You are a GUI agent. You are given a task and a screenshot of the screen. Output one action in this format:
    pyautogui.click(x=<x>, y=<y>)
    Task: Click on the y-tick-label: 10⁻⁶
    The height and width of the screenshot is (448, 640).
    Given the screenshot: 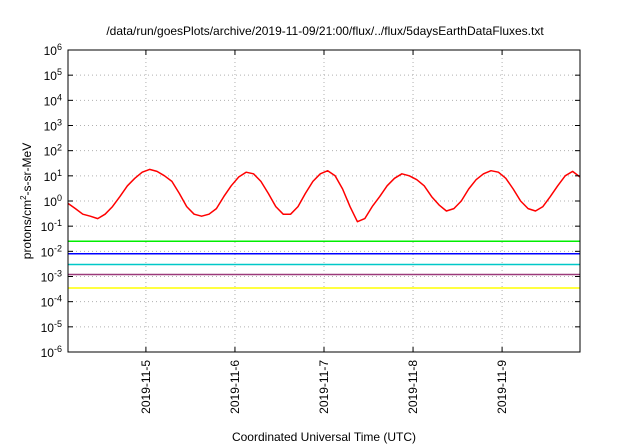 What is the action you would take?
    pyautogui.click(x=51, y=352)
    